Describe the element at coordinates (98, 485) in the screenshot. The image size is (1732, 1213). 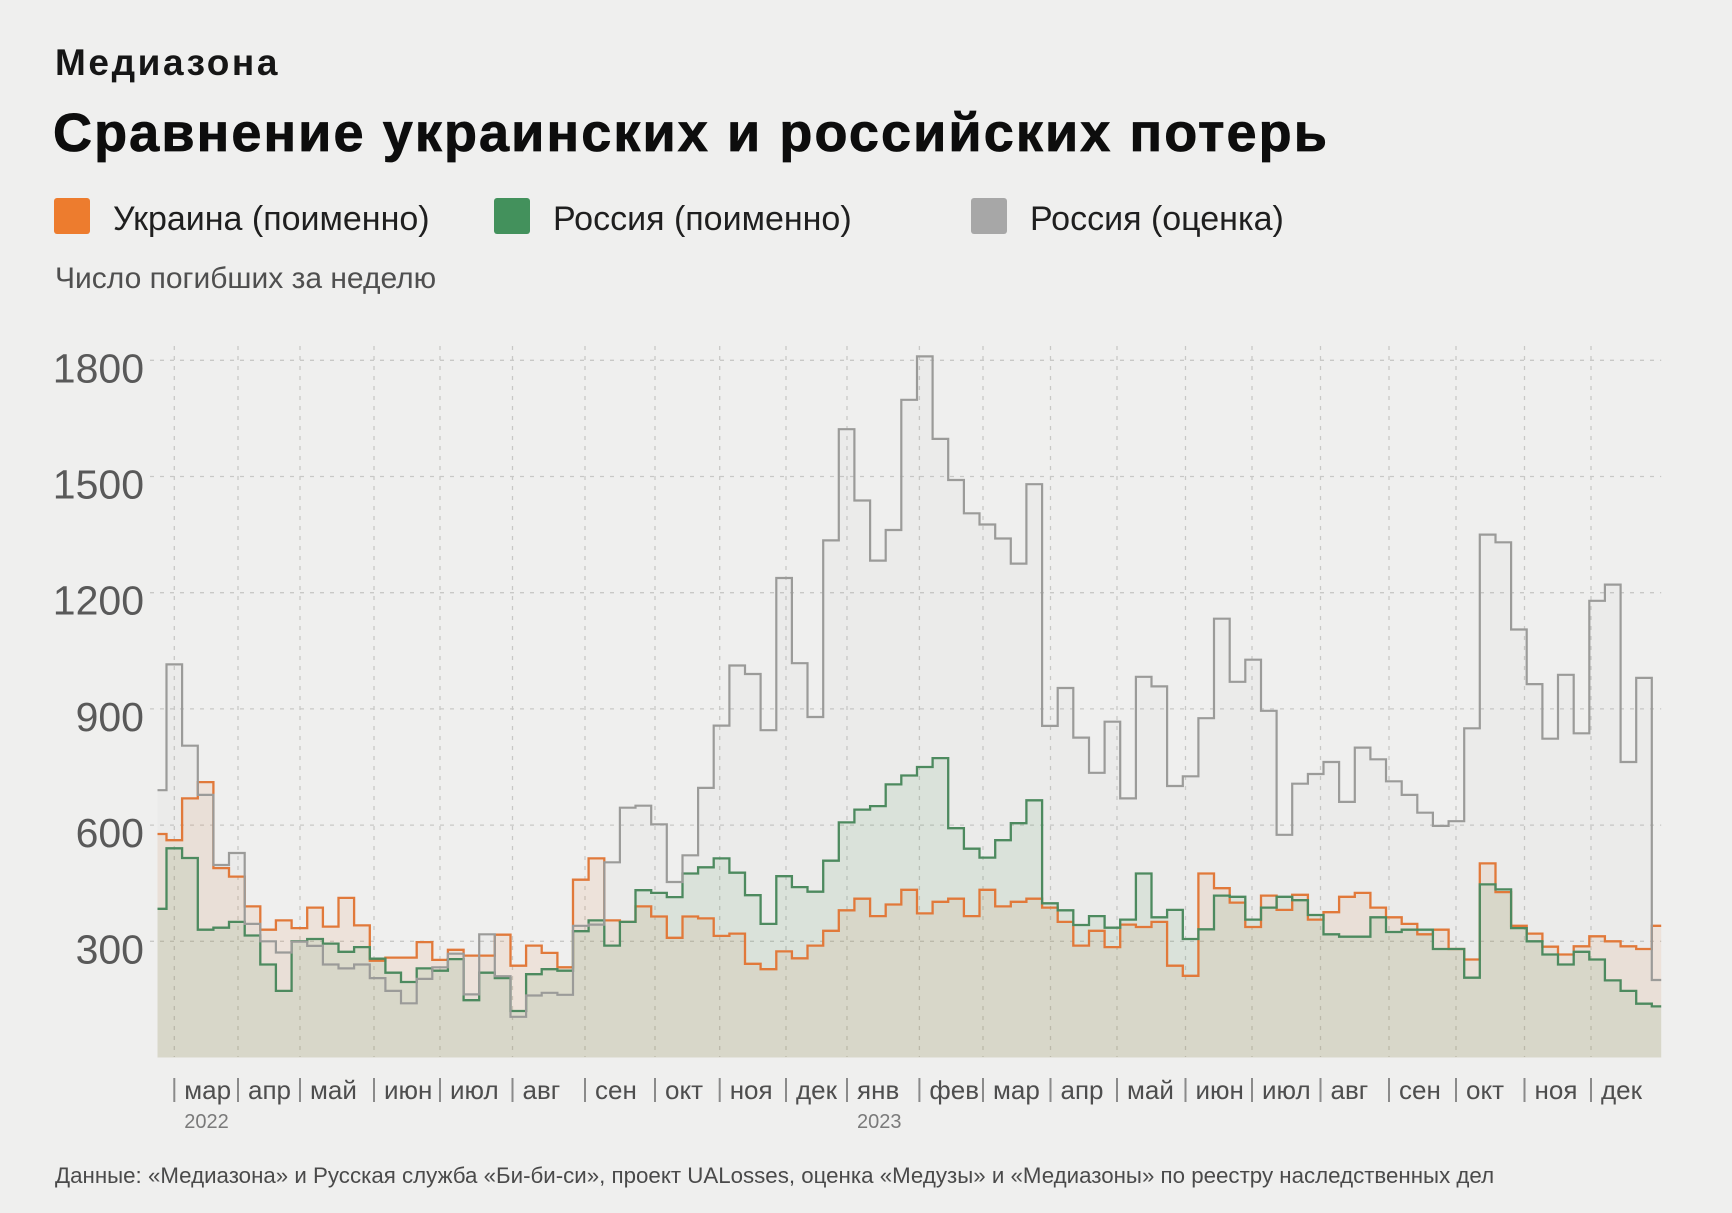
I see `svg-text: 1500` at that location.